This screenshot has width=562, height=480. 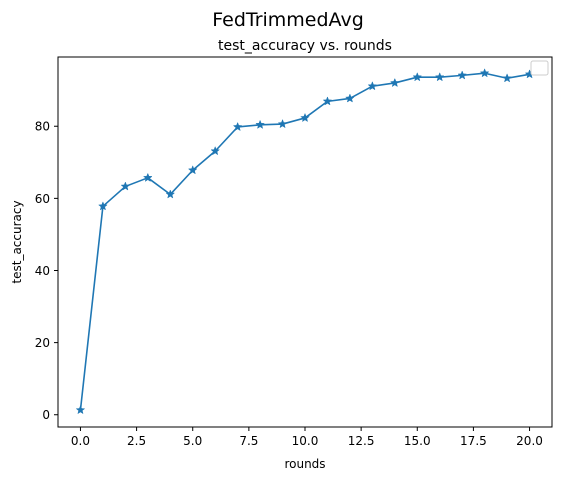 I want to click on x-tick-label: 15.0, so click(x=417, y=441).